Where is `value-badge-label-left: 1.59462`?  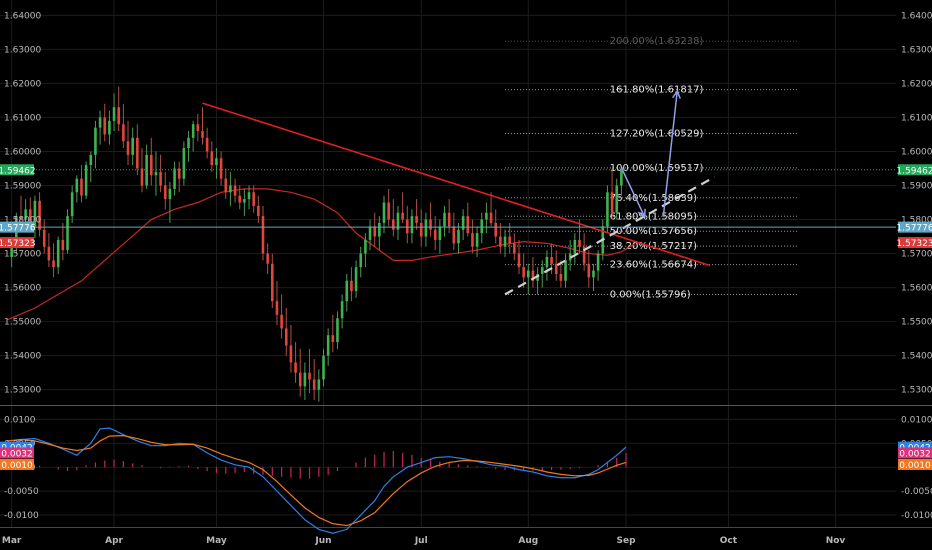
value-badge-label-left: 1.59462 is located at coordinates (18, 171).